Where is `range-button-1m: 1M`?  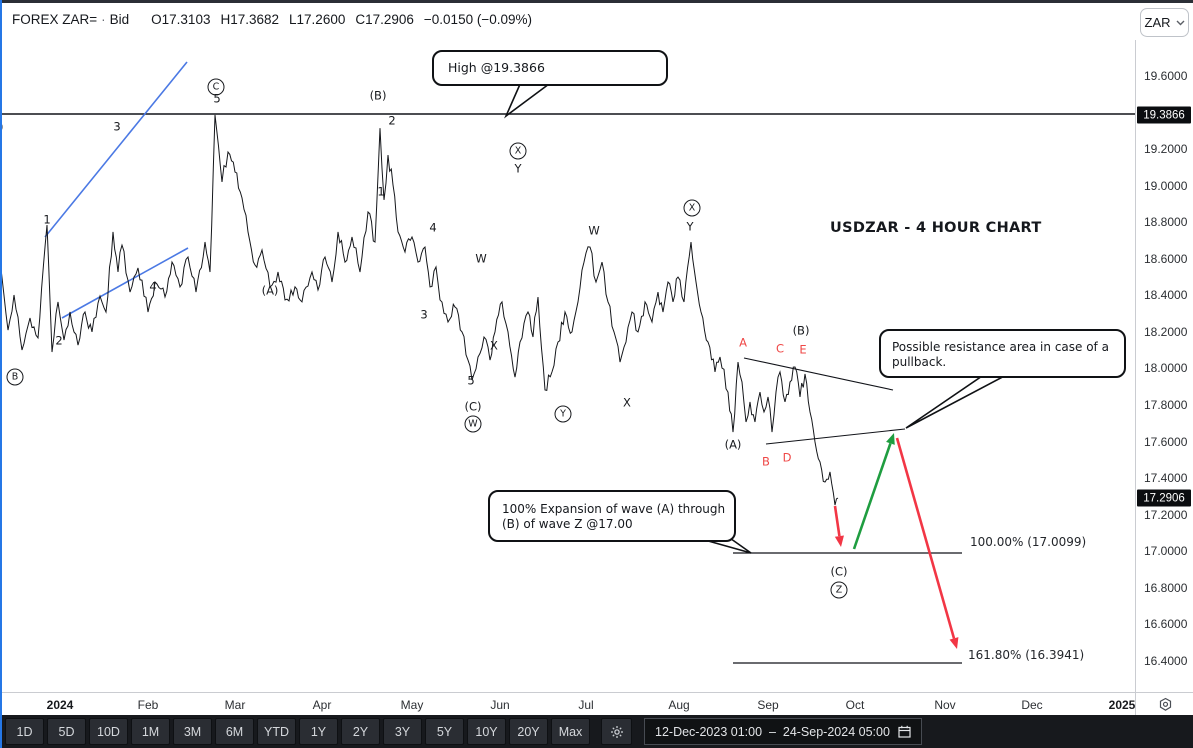
range-button-1m: 1M is located at coordinates (150, 731).